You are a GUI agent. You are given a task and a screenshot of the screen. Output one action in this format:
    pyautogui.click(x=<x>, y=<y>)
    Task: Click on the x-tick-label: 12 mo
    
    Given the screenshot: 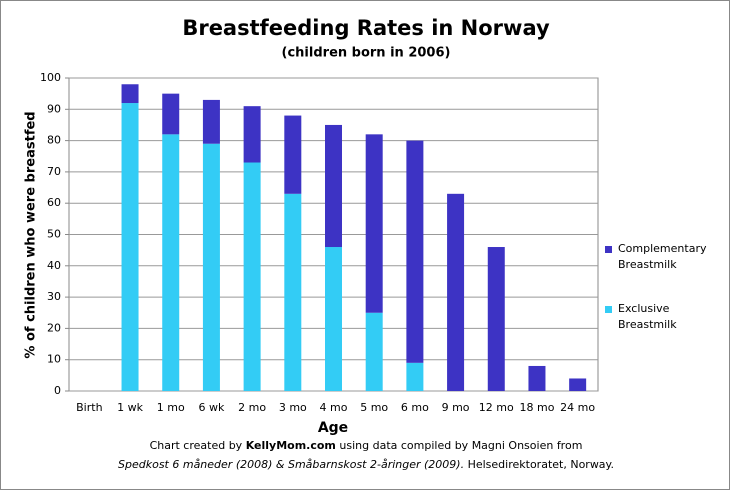 What is the action you would take?
    pyautogui.click(x=496, y=407)
    